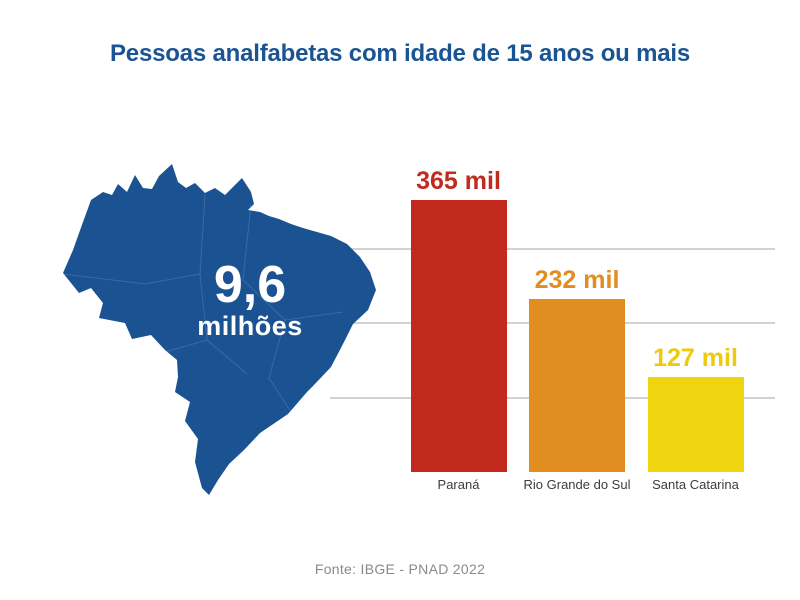 The width and height of the screenshot is (800, 600). Describe the element at coordinates (577, 484) in the screenshot. I see `category-label-rio-grande-do-sul: Rio Grande do Sul` at that location.